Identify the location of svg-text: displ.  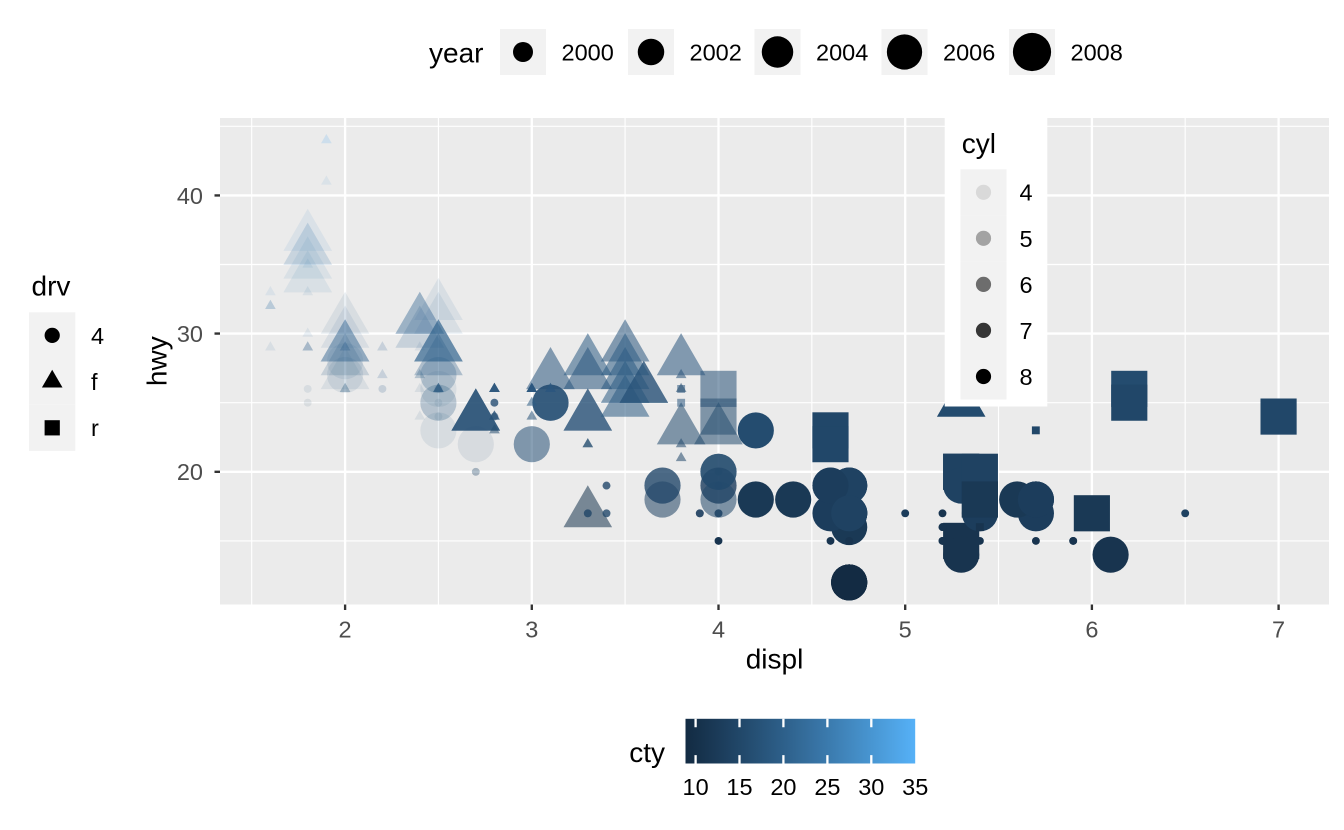
(775, 659).